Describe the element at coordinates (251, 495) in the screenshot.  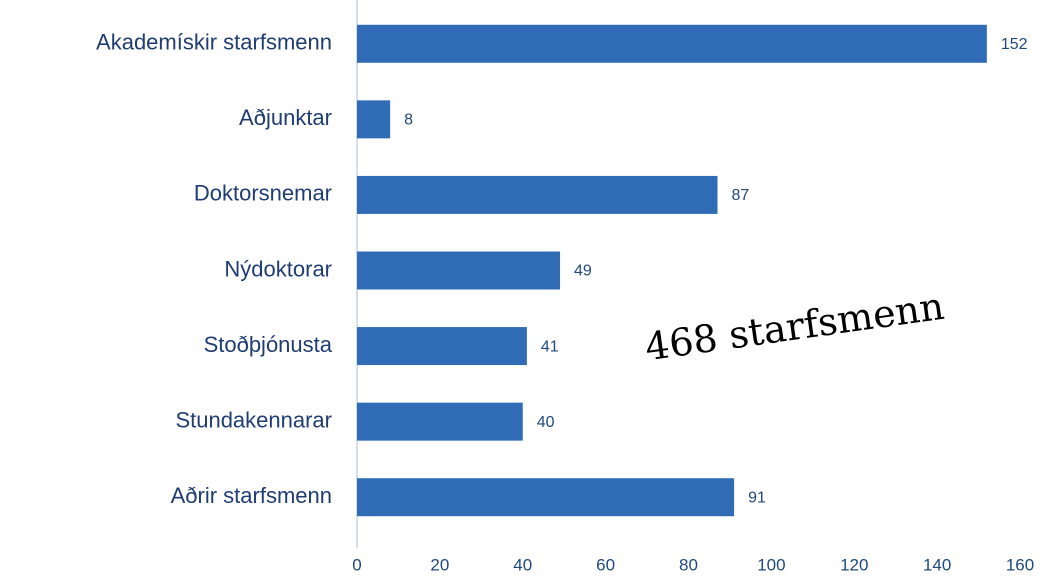
I see `y-tick-label: Aðrir starfsmenn` at that location.